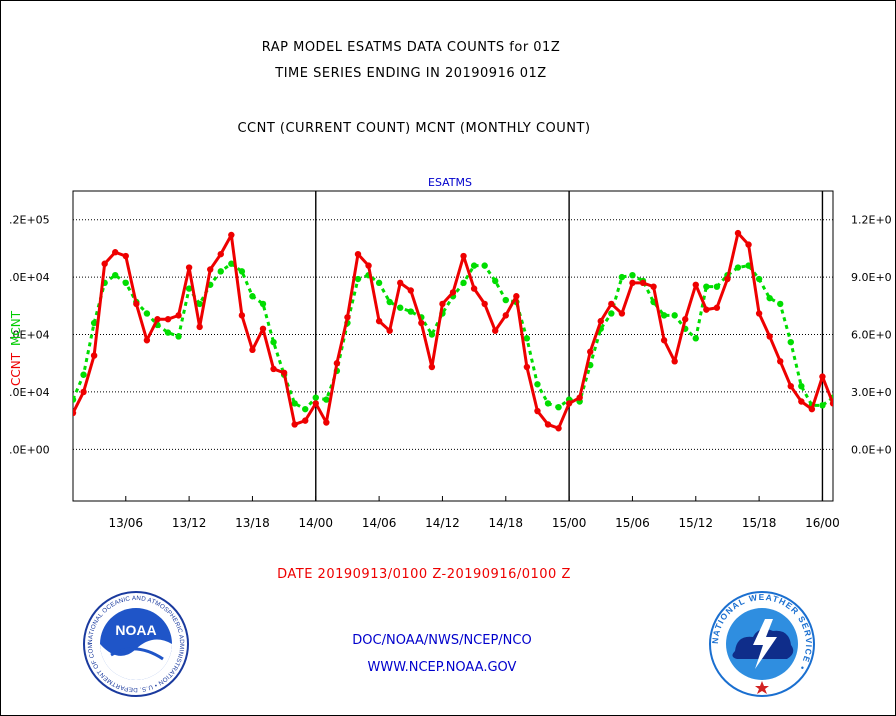 The width and height of the screenshot is (896, 716). What do you see at coordinates (411, 47) in the screenshot?
I see `chart-title-line-1: RAP MODEL ESATMS DATA COUNTS for 01Z` at bounding box center [411, 47].